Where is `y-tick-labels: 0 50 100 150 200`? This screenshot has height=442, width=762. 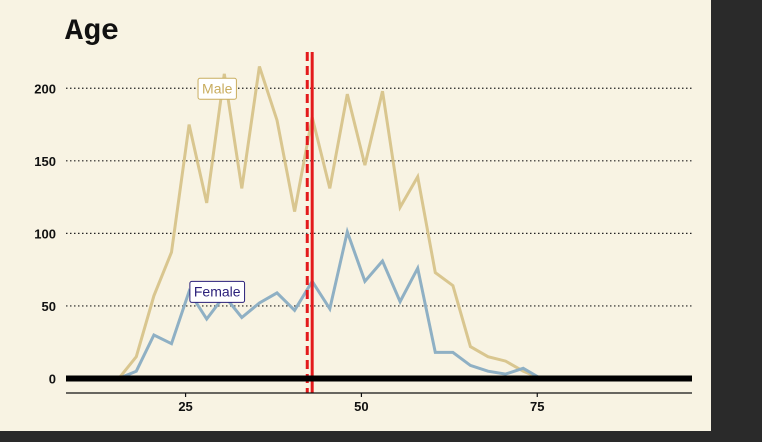 y-tick-labels: 0 50 100 150 200 is located at coordinates (45, 233).